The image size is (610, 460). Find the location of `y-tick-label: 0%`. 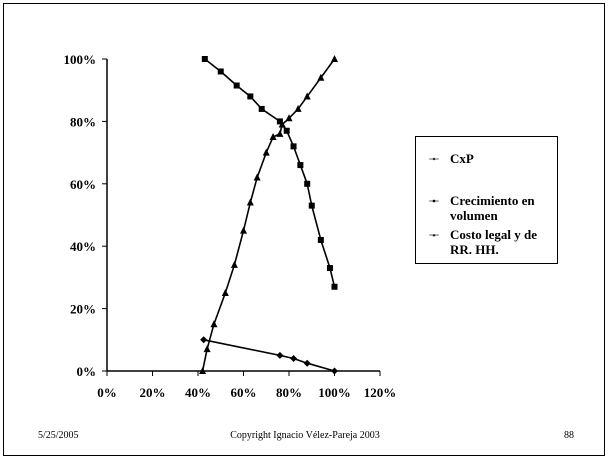

y-tick-label: 0% is located at coordinates (87, 371).